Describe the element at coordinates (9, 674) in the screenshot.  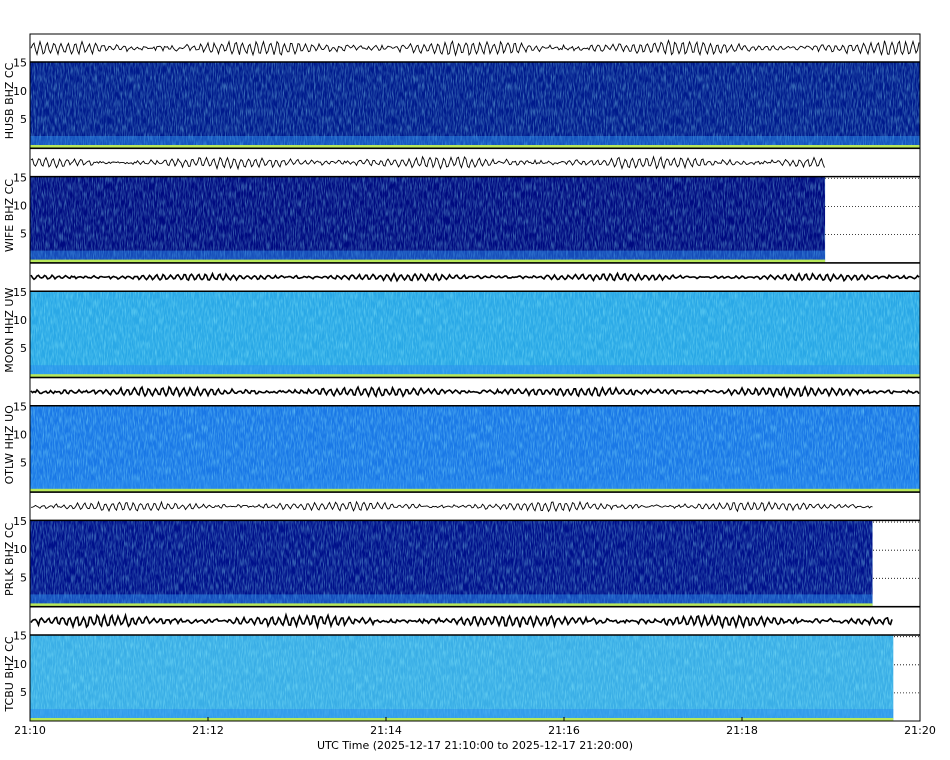
I see `station-label: TCBU BHZ CC` at that location.